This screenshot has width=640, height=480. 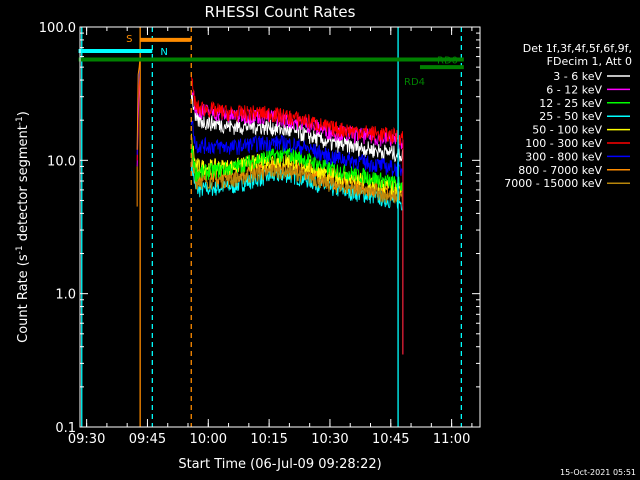 What do you see at coordinates (577, 76) in the screenshot?
I see `legend-entry-label: 3 - 6 keV` at bounding box center [577, 76].